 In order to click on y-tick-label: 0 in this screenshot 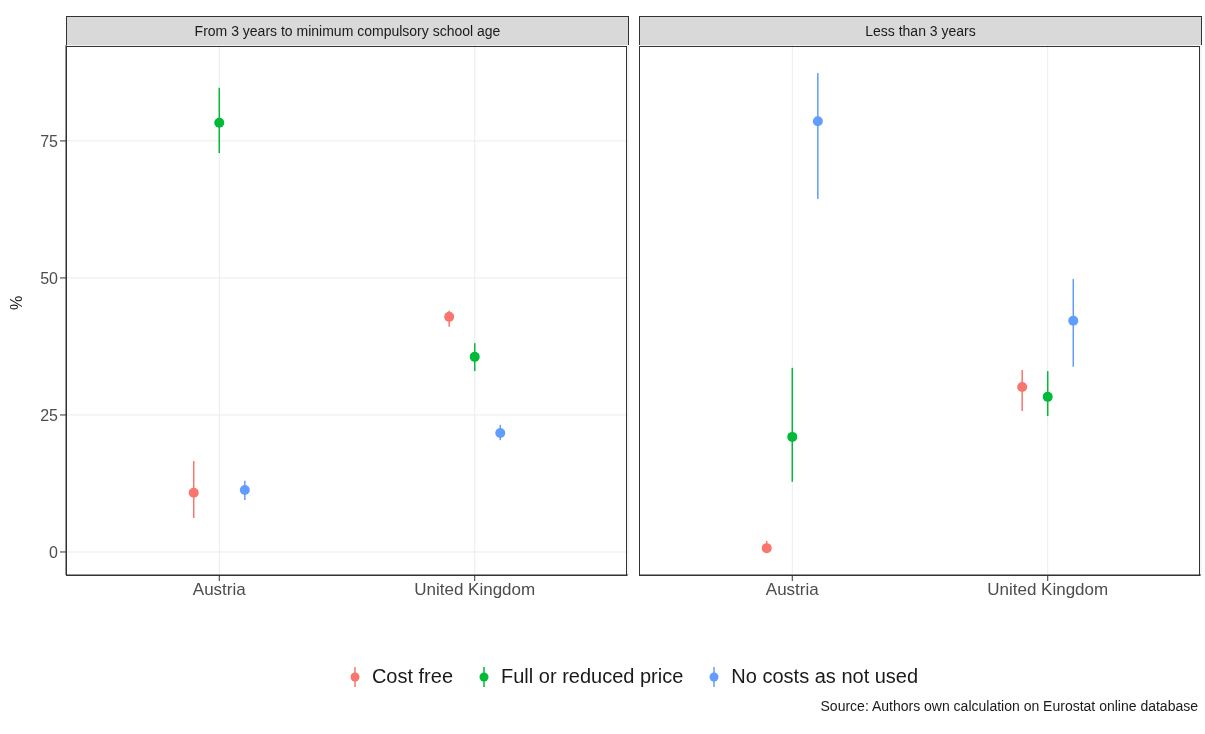, I will do `click(54, 552)`.